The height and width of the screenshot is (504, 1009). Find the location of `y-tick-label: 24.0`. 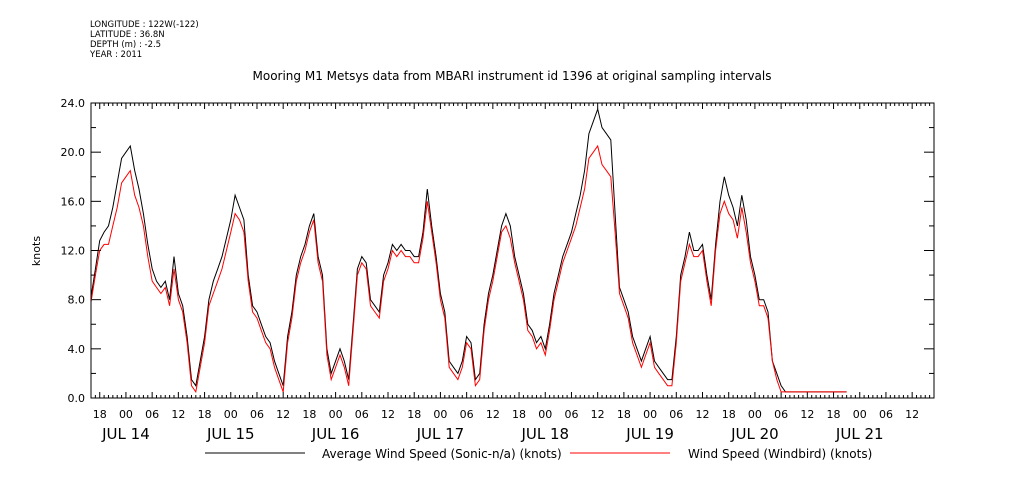

y-tick-label: 24.0 is located at coordinates (73, 103).